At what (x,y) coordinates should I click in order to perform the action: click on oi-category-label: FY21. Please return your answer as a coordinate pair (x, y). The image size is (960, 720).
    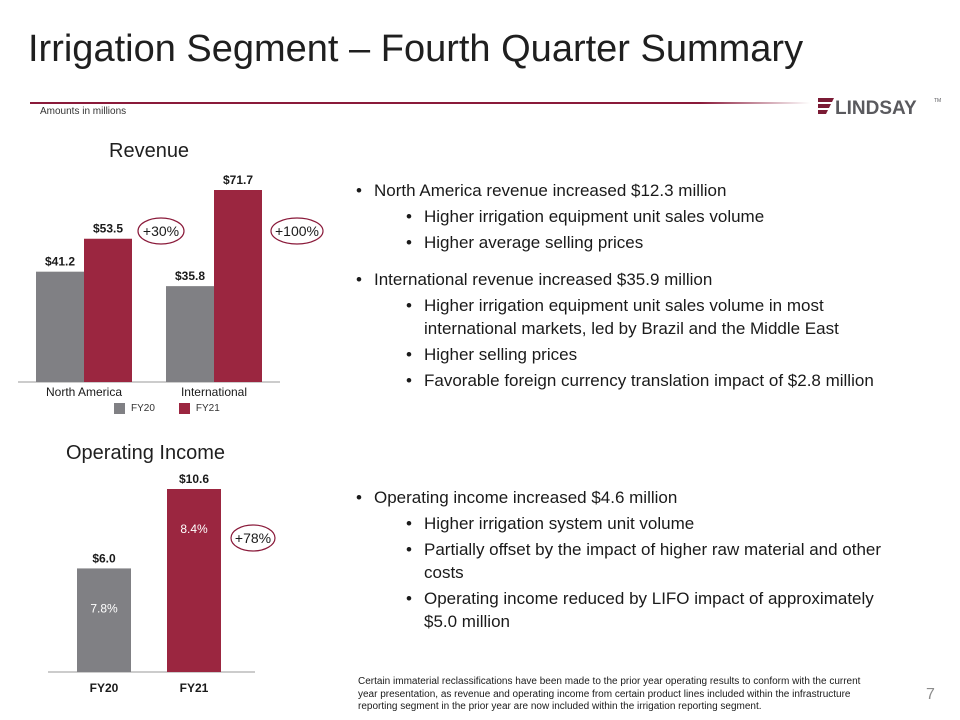
    Looking at the image, I should click on (194, 688).